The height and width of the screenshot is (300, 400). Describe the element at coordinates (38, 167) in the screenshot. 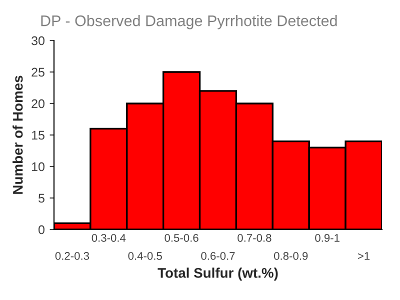

I see `y-tick-label: 10` at that location.